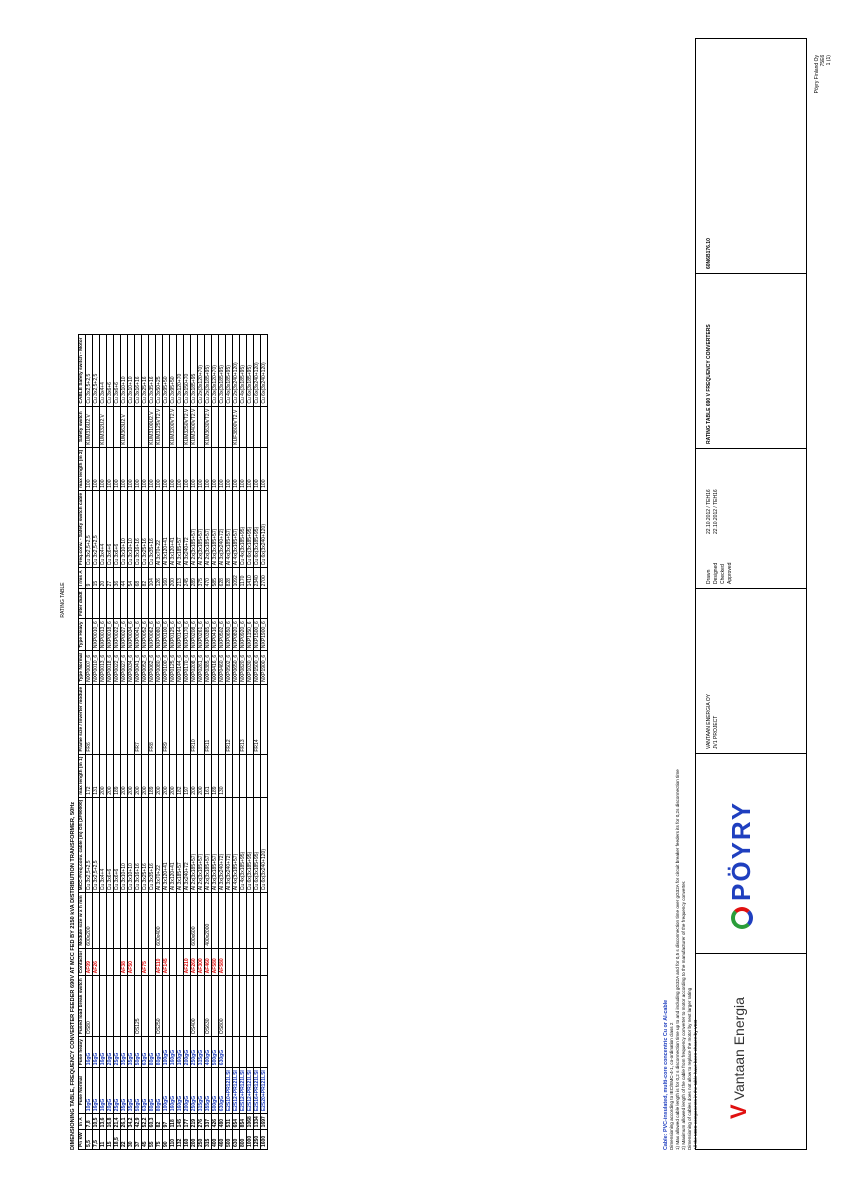 Image resolution: width=842 pixels, height=1191 pixels. What do you see at coordinates (173, 845) in the screenshot?
I see `table-cell: Al 3x120+41` at bounding box center [173, 845].